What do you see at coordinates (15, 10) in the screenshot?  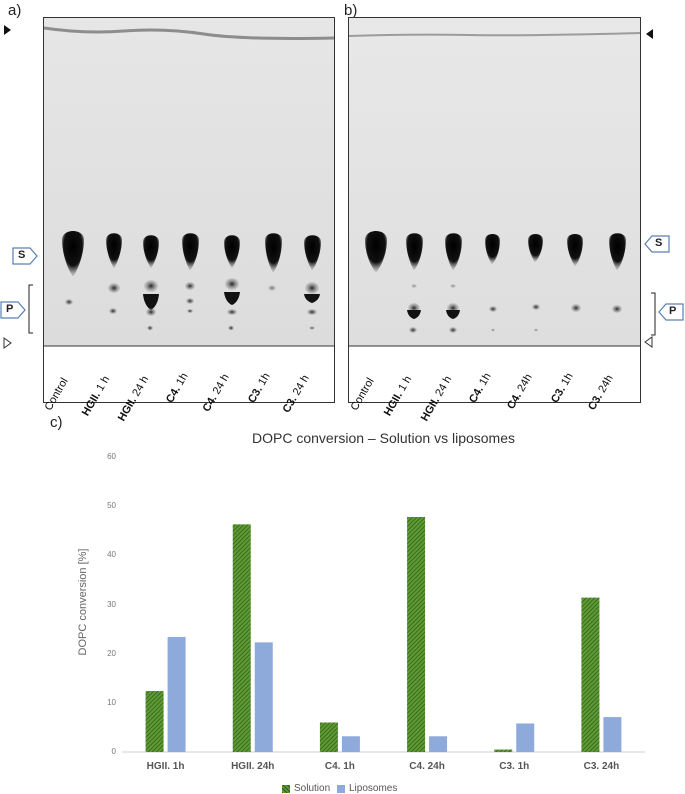 I see `panel-a-label: a)` at bounding box center [15, 10].